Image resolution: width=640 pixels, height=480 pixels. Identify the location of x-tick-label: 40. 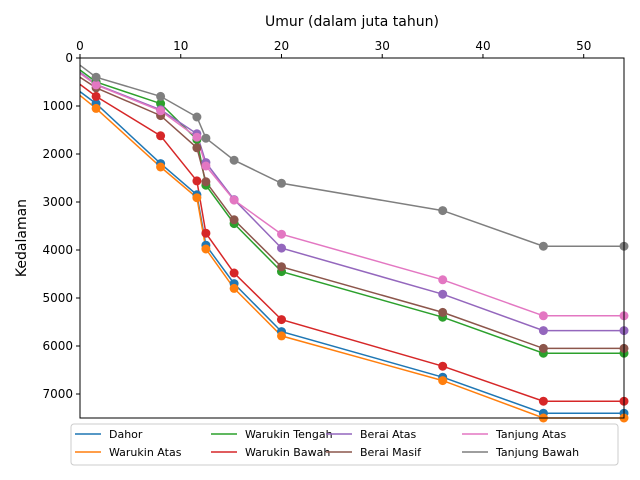
(482, 46).